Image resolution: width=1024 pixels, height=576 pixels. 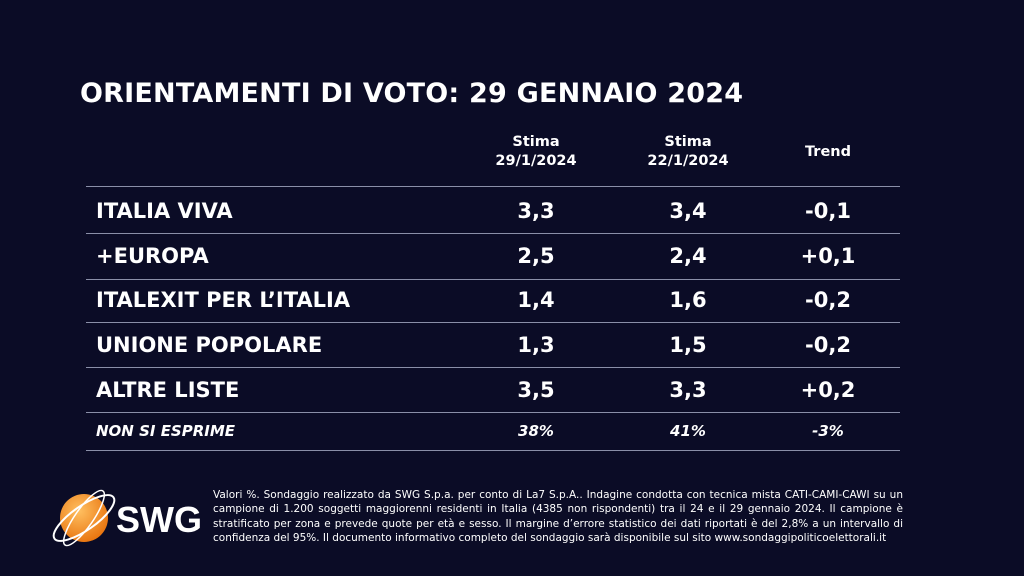 What do you see at coordinates (493, 211) in the screenshot?
I see `table-row: ITALIA VIVA 3,3 3,4 -0,1` at bounding box center [493, 211].